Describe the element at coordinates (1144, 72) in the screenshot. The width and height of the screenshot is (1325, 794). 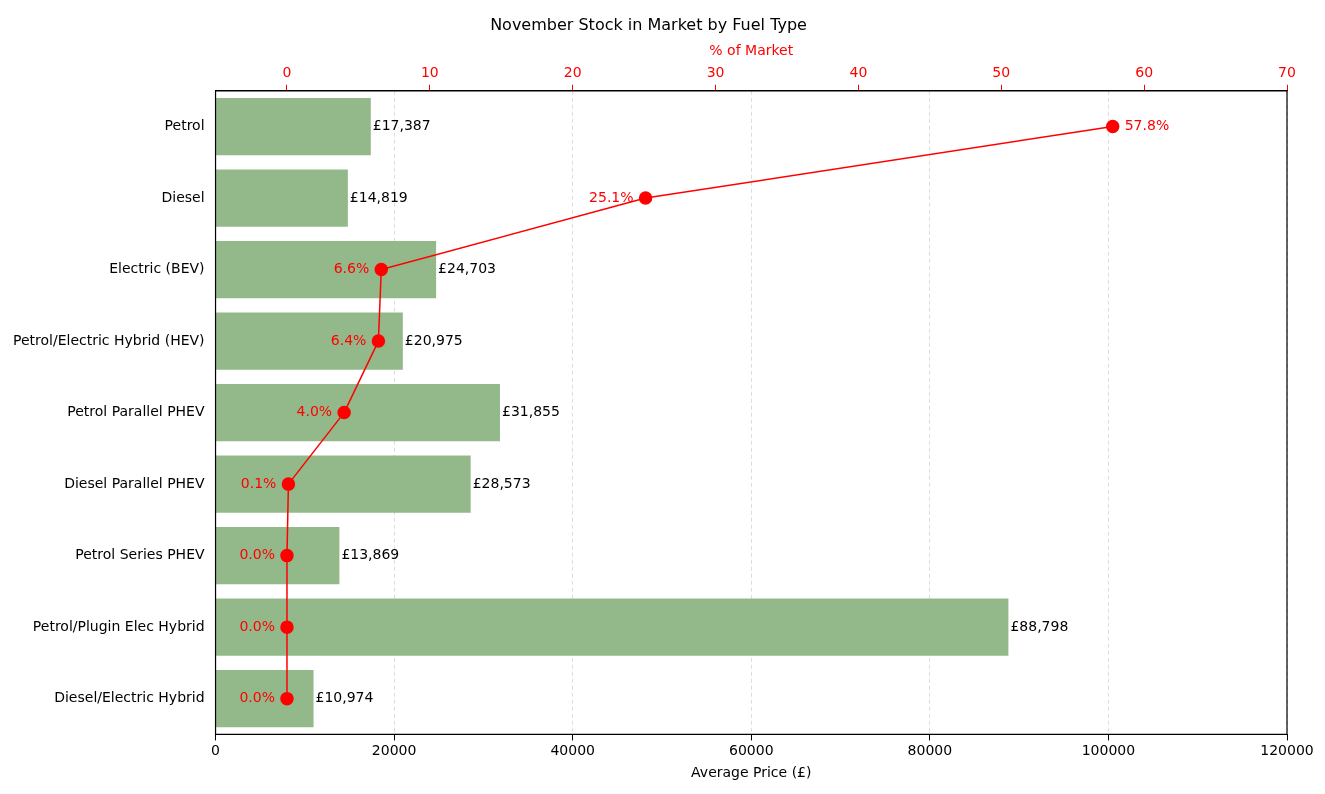
I see `x2-tick-label: 60` at that location.